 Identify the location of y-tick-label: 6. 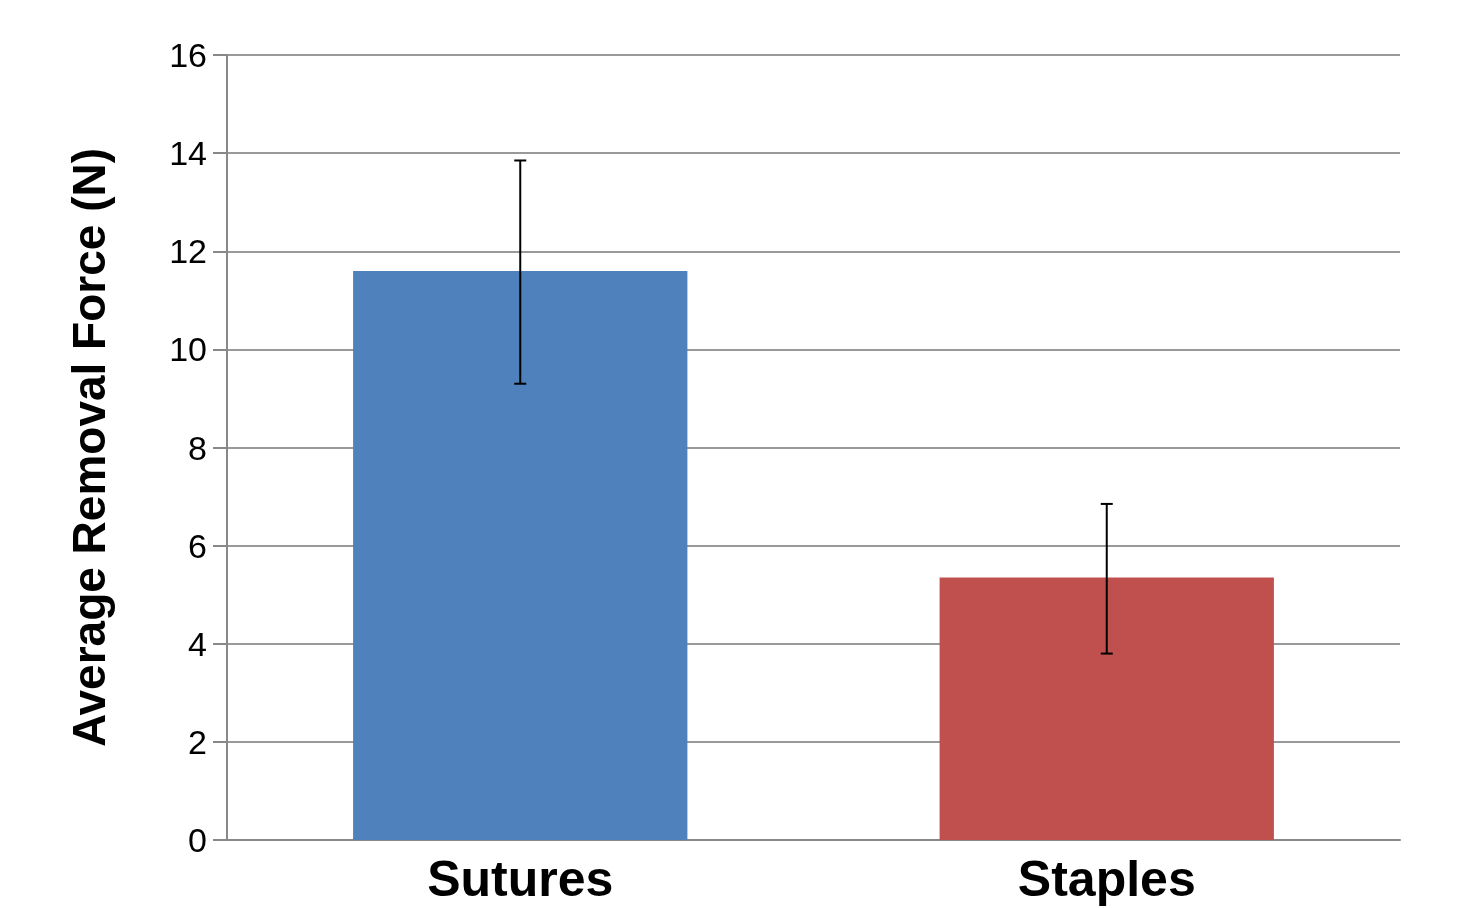
(197, 545).